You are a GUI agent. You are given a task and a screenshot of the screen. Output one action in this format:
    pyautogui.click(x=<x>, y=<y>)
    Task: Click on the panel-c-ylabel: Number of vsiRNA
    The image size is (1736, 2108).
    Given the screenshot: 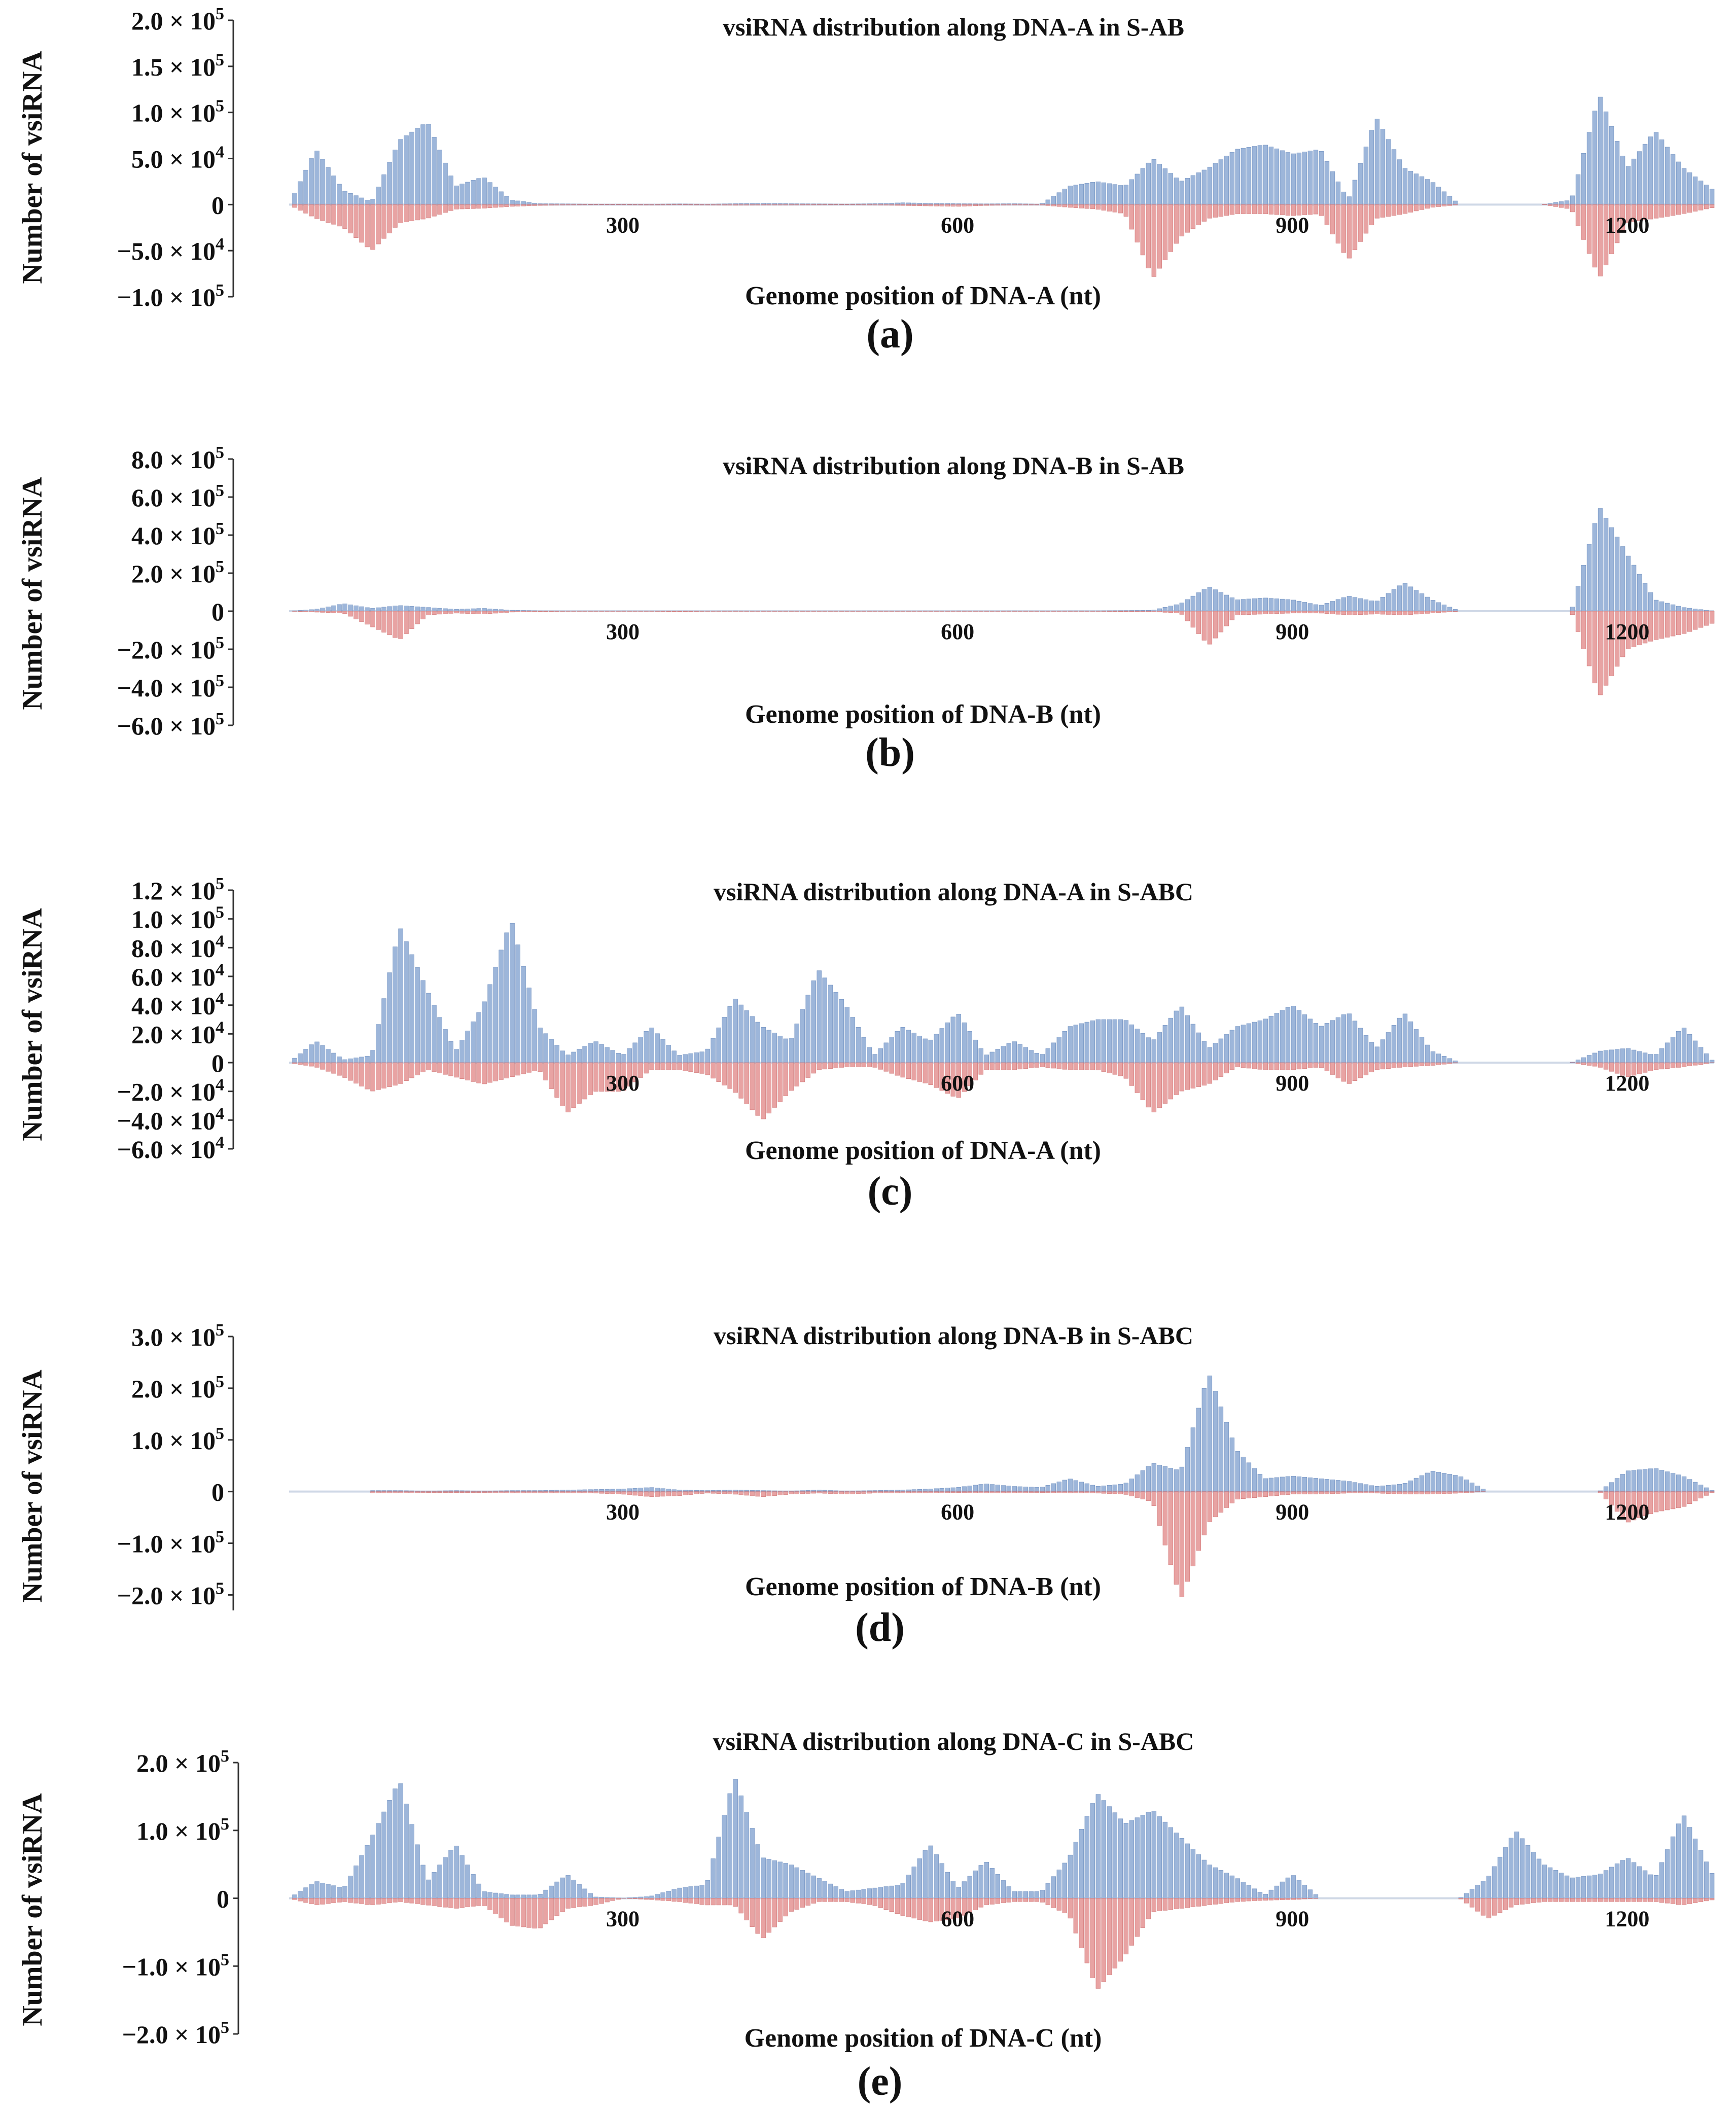 What is the action you would take?
    pyautogui.click(x=32, y=1024)
    